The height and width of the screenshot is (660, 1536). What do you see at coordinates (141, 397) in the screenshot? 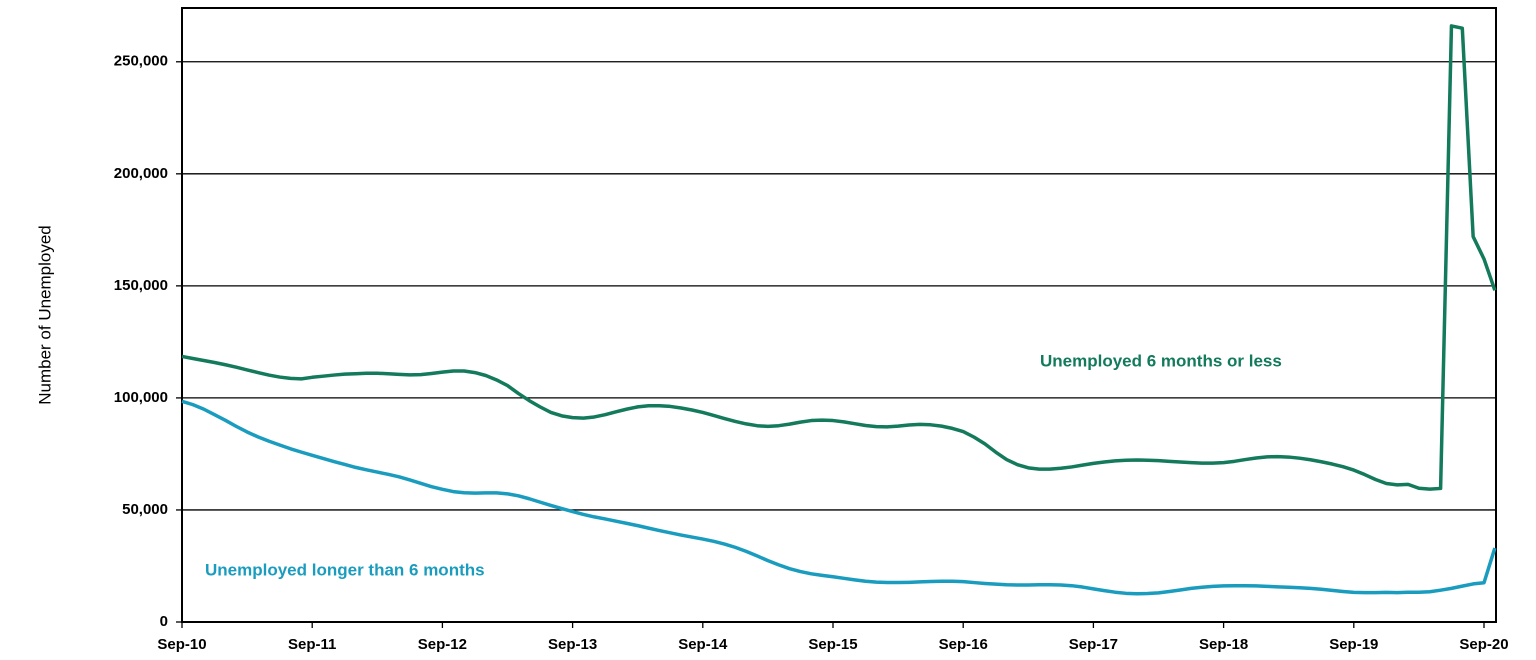
I see `y-tick-label: 100,000` at bounding box center [141, 397].